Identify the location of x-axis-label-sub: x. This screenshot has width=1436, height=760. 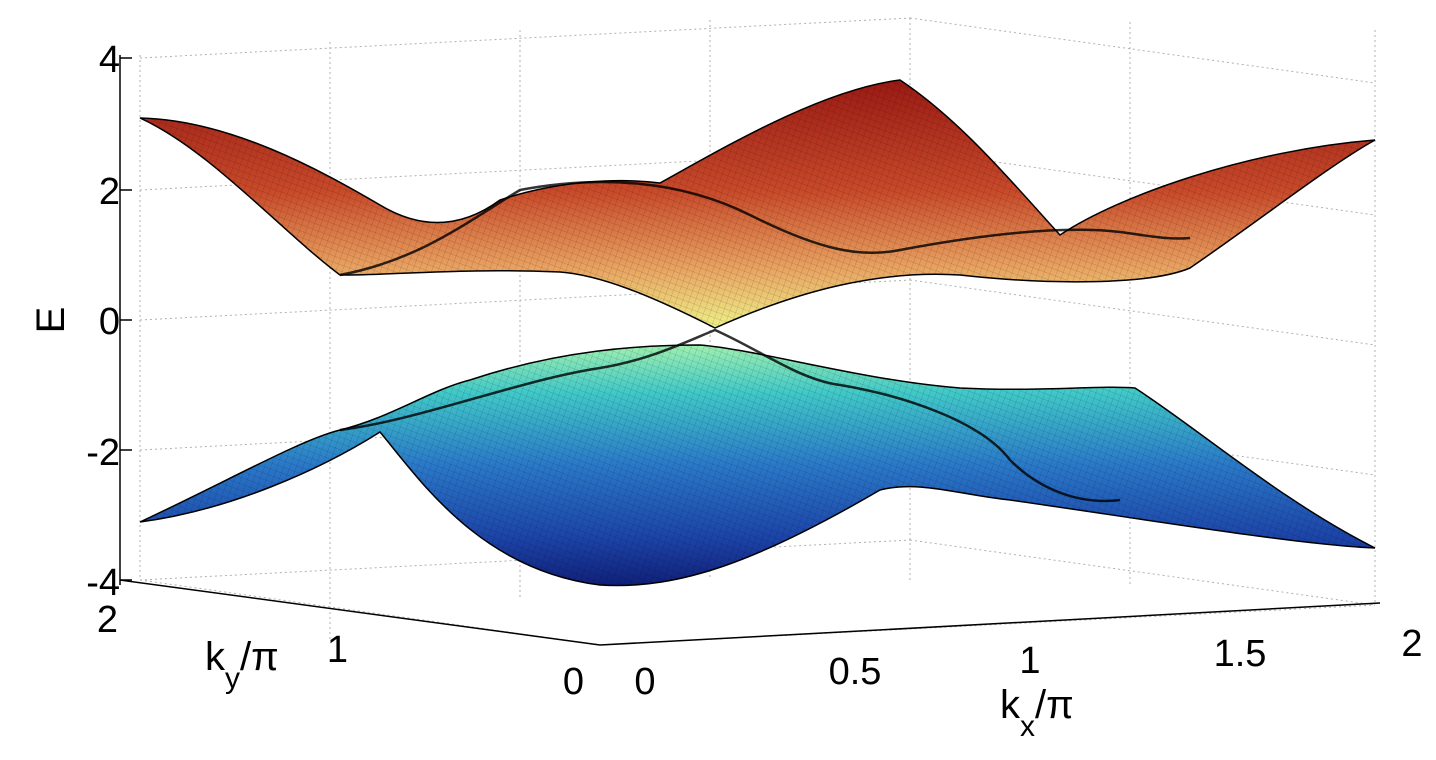
(1027, 726).